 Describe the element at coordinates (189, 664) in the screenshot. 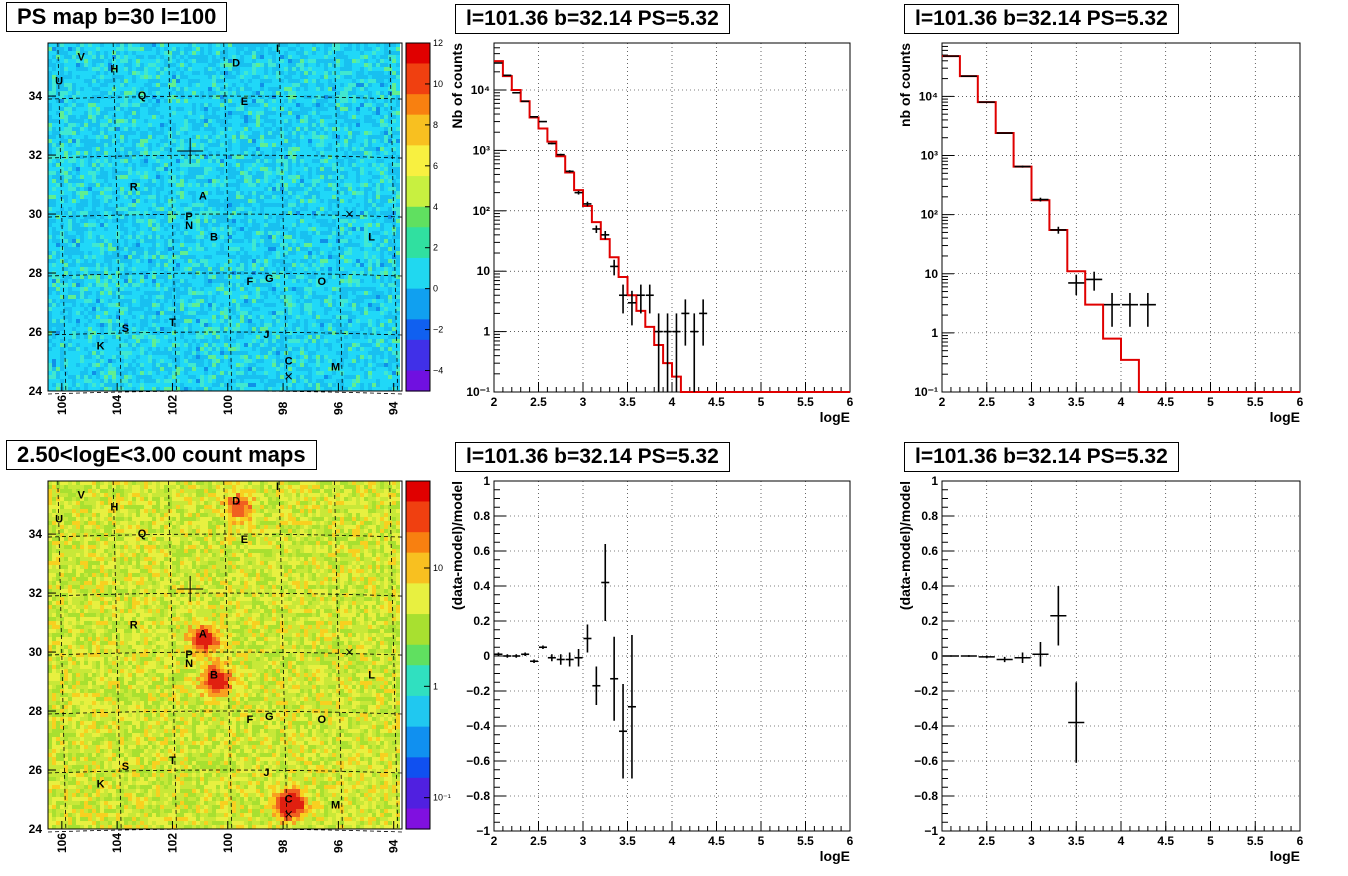

I see `map_bottom-source-N: N` at that location.